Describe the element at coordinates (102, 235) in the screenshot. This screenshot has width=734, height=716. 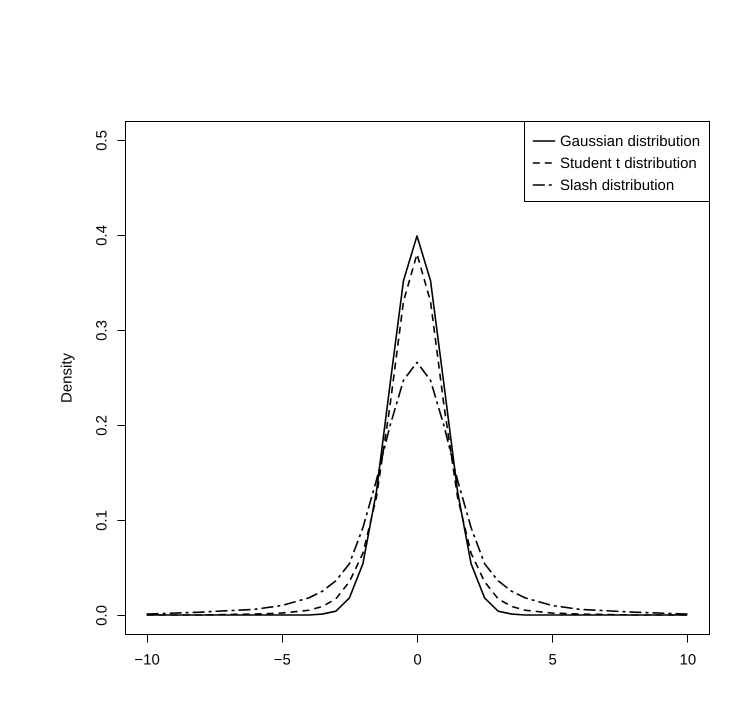
I see `y-tick-label: 0.4` at that location.